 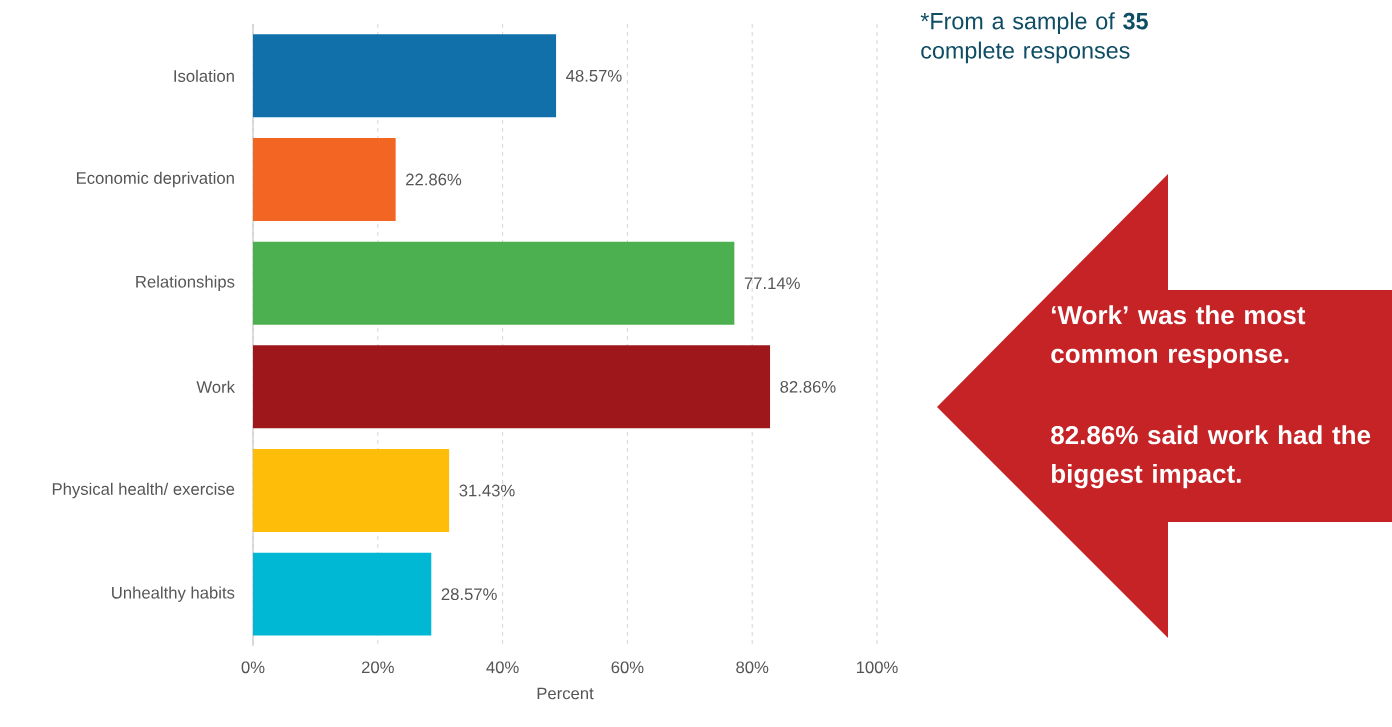 I want to click on y-tick-label: Physical health/ exercise, so click(x=143, y=490).